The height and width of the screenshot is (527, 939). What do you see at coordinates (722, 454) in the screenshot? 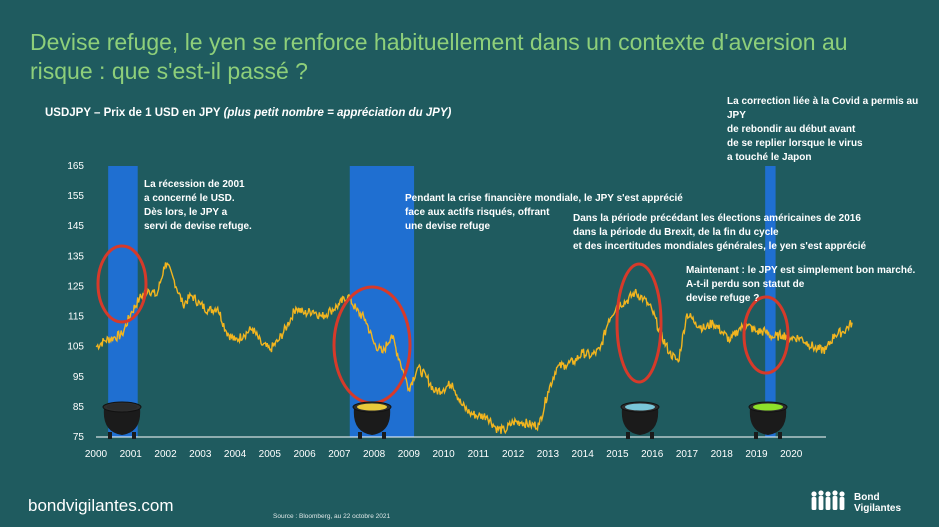
I see `x-tick-label: 2018` at bounding box center [722, 454].